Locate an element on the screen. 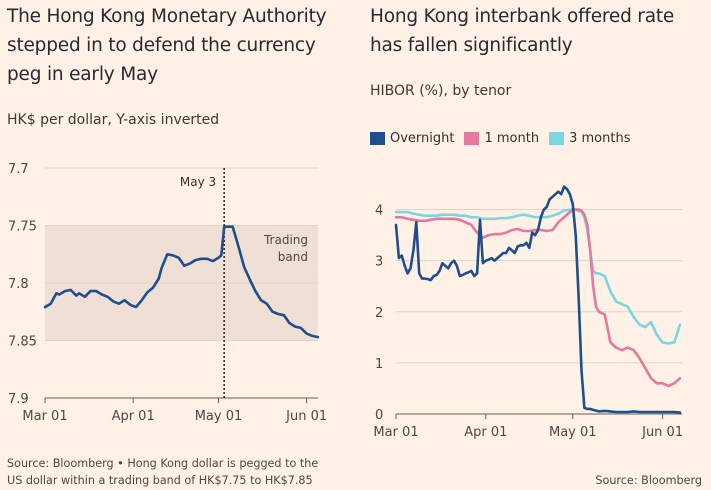 This screenshot has height=490, width=711. right-chart-legend: Overnight 1 month 3 months is located at coordinates (505, 138).